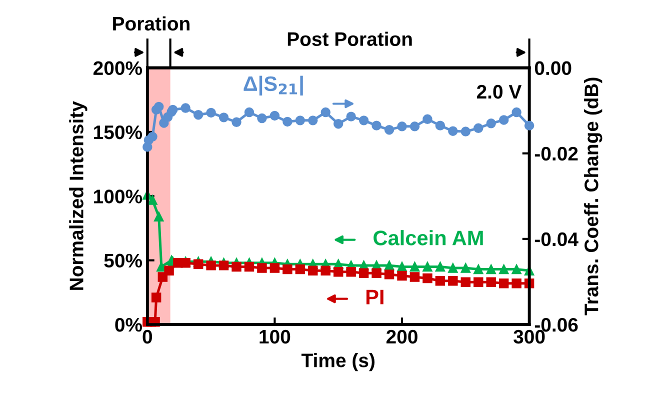 The height and width of the screenshot is (416, 670). Describe the element at coordinates (556, 239) in the screenshot. I see `y2-tick-label: -0.04` at that location.